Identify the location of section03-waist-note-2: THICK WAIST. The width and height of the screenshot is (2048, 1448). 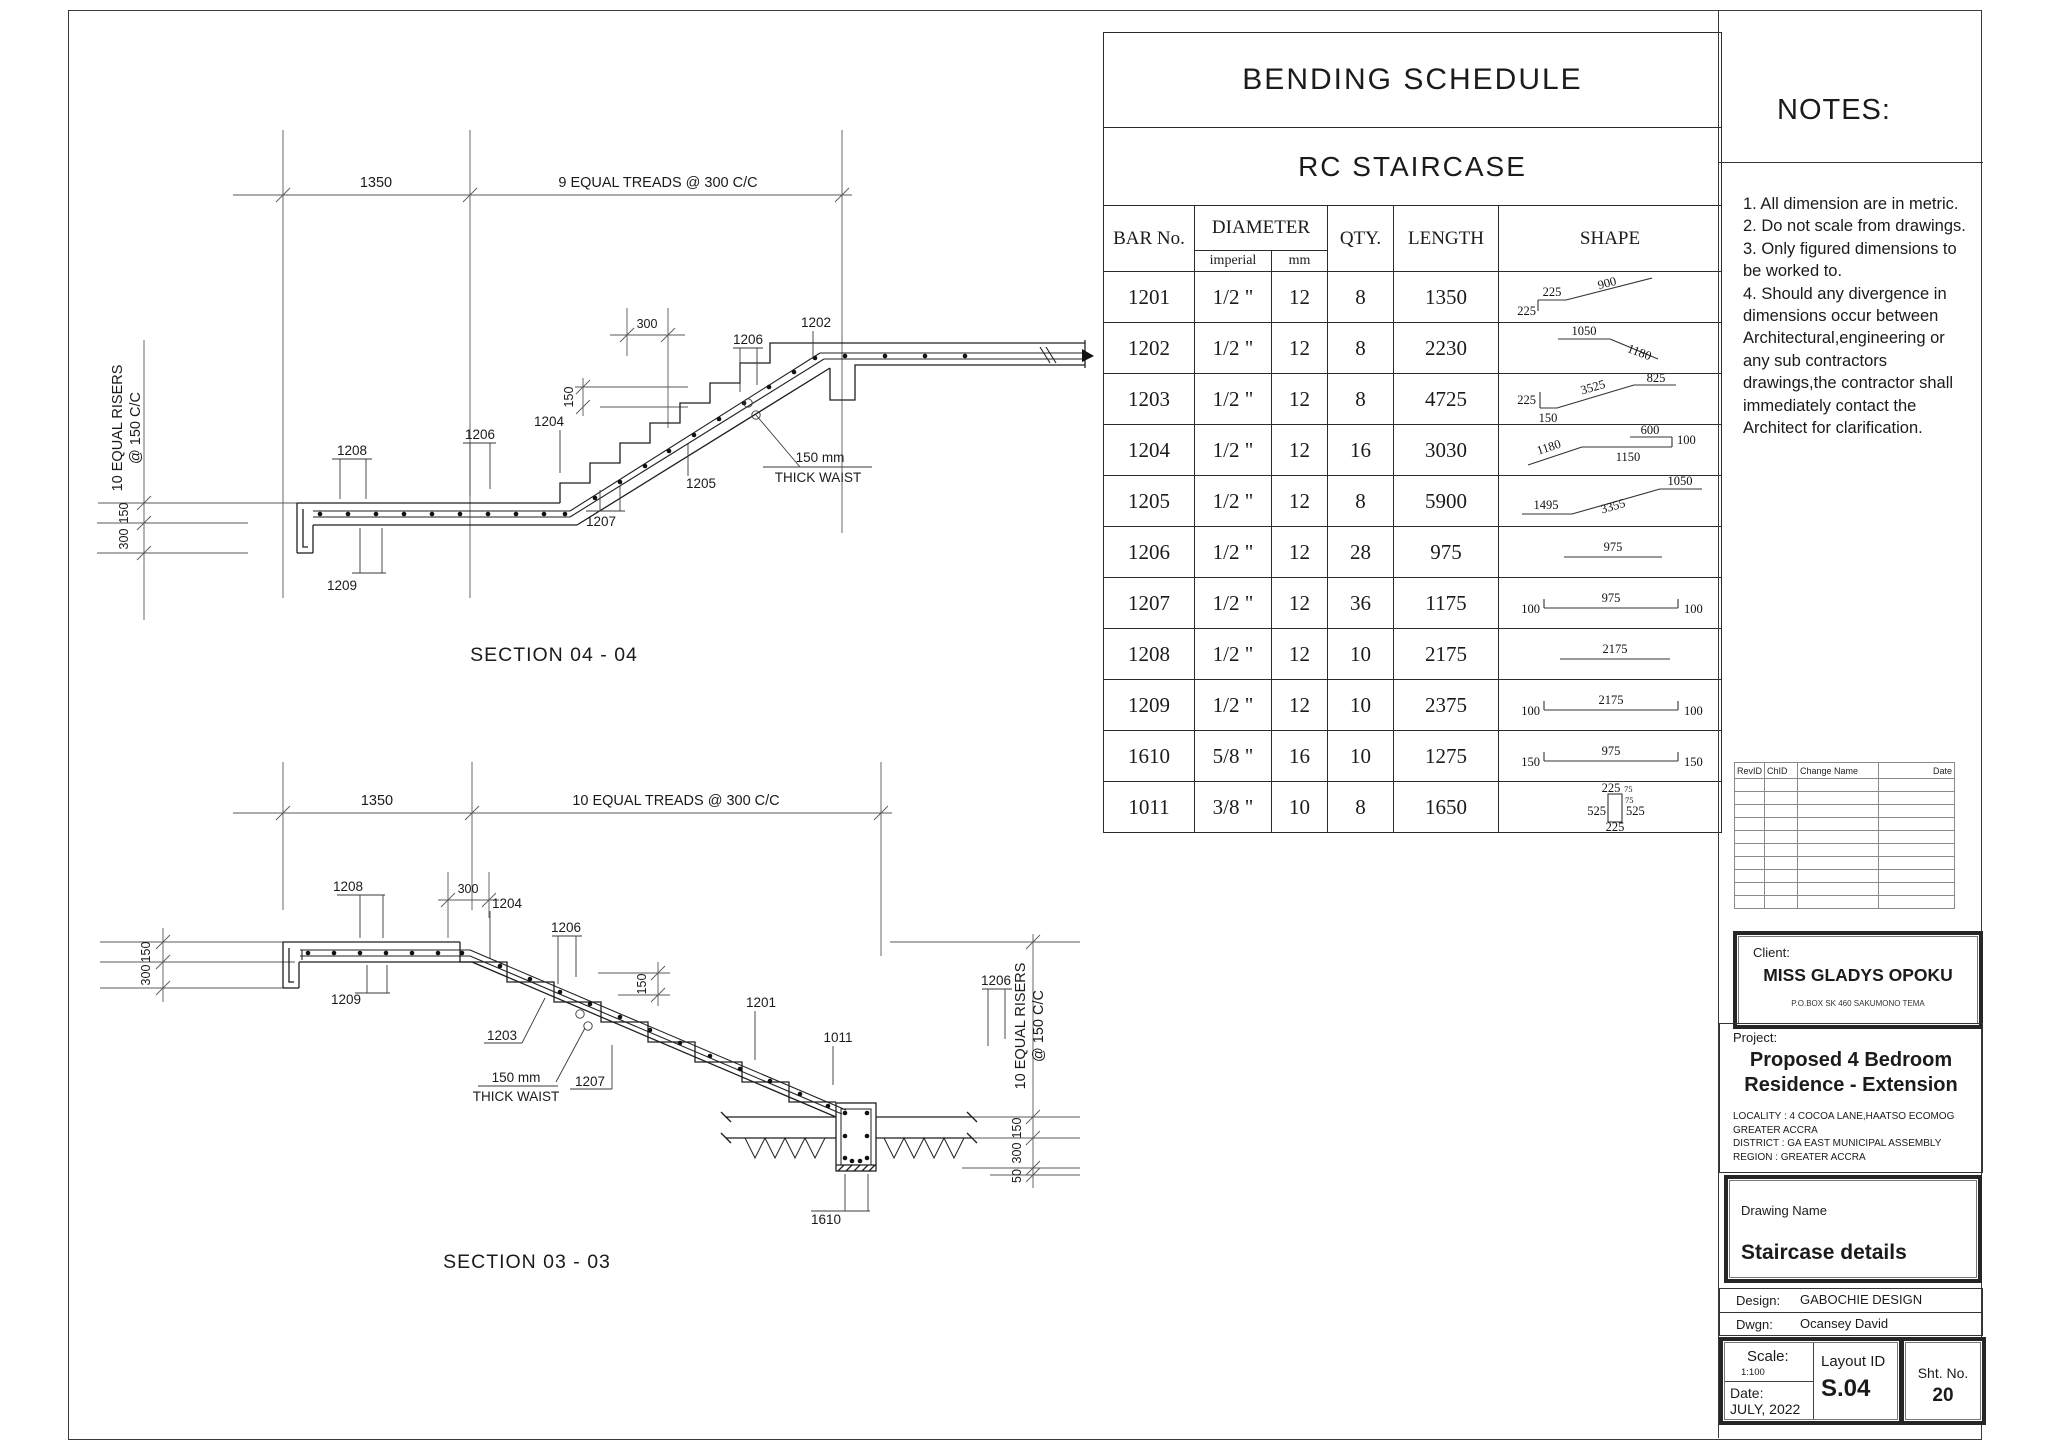
(516, 1096).